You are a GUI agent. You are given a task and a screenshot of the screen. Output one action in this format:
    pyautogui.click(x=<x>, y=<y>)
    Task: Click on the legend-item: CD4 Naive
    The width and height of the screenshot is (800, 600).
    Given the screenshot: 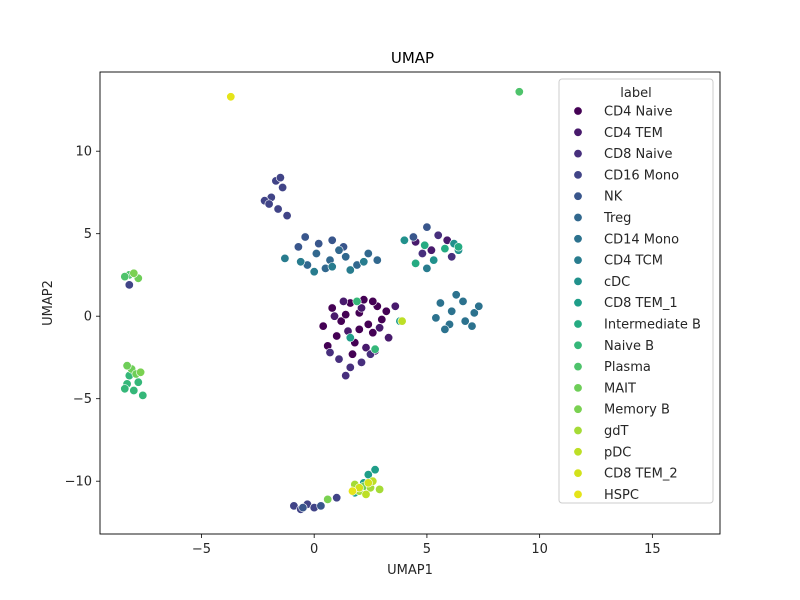 What is the action you would take?
    pyautogui.click(x=623, y=112)
    